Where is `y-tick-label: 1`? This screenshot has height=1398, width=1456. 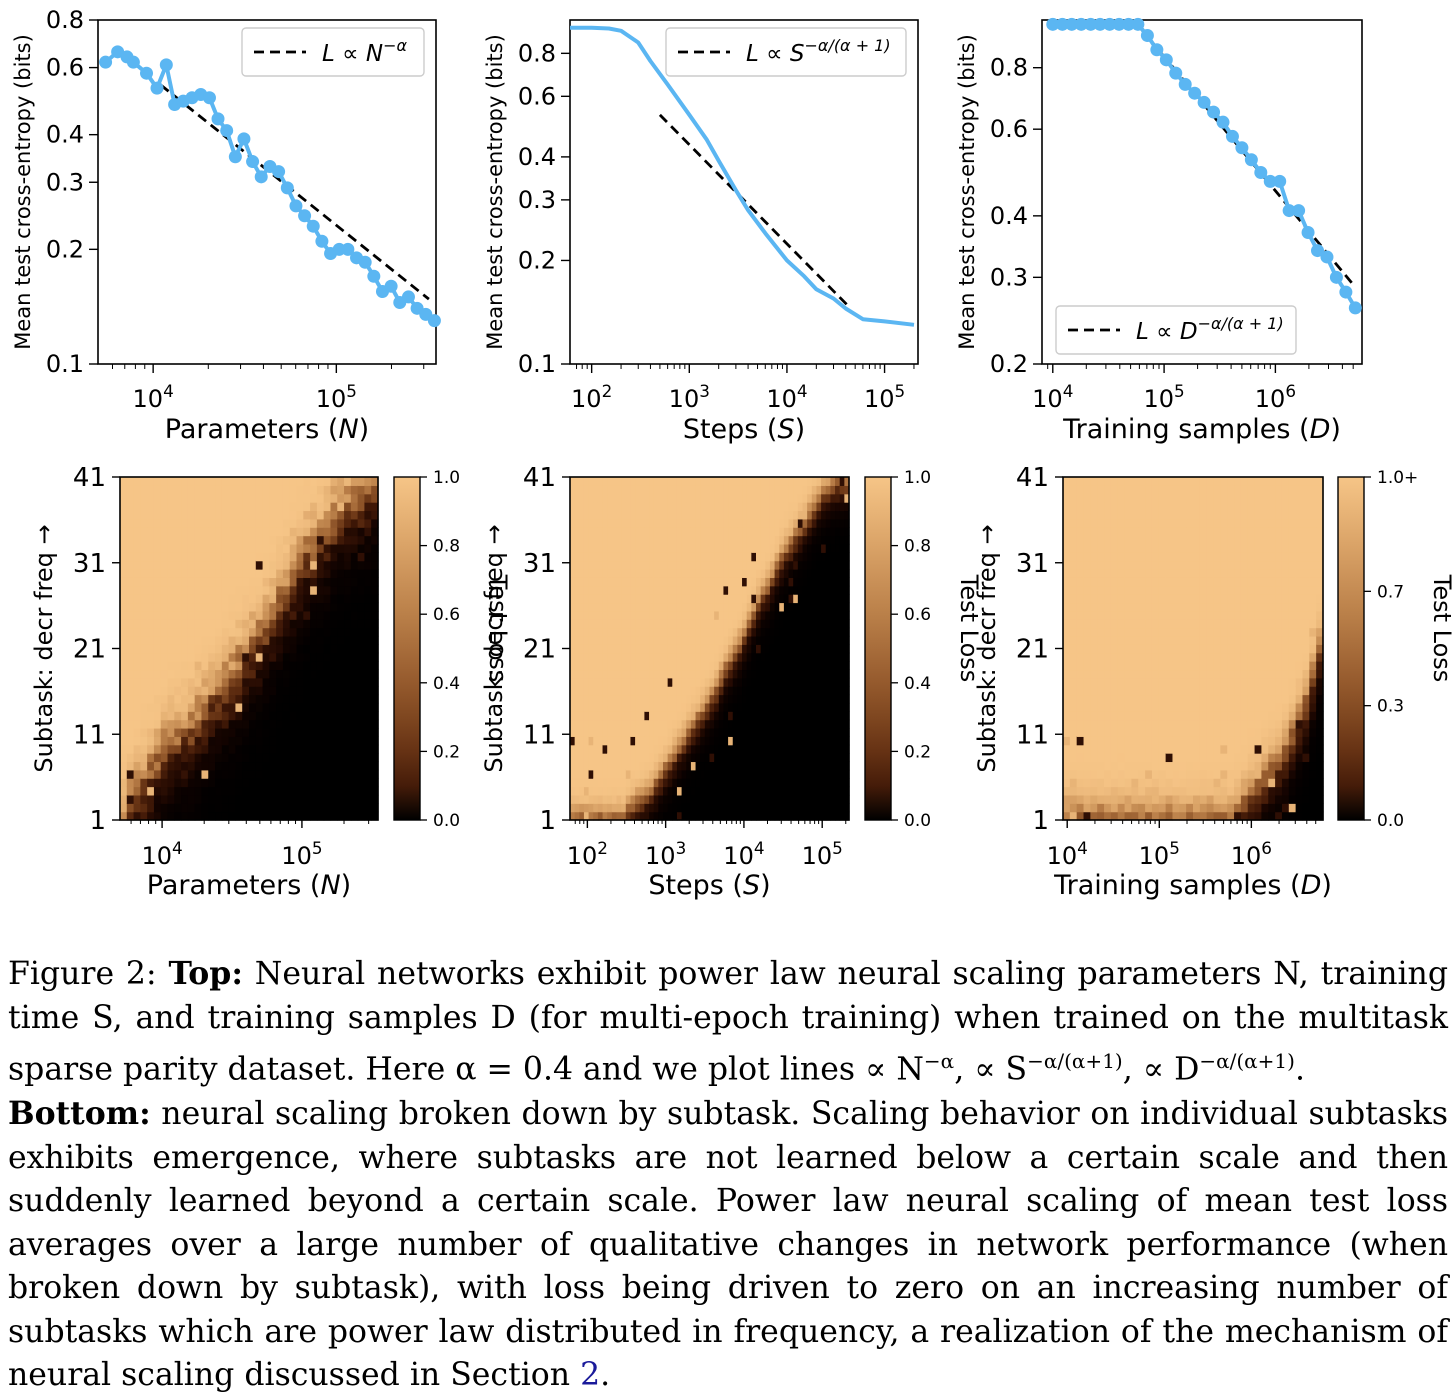
y-tick-label: 1 is located at coordinates (547, 821).